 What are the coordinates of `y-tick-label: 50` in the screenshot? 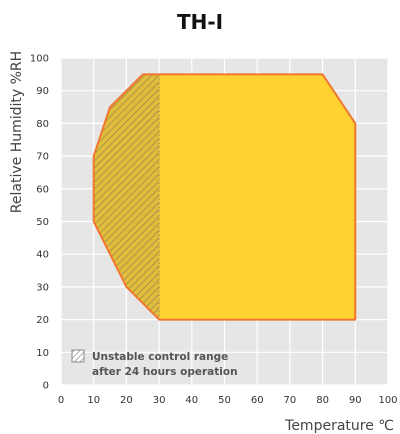 It's located at (42, 222).